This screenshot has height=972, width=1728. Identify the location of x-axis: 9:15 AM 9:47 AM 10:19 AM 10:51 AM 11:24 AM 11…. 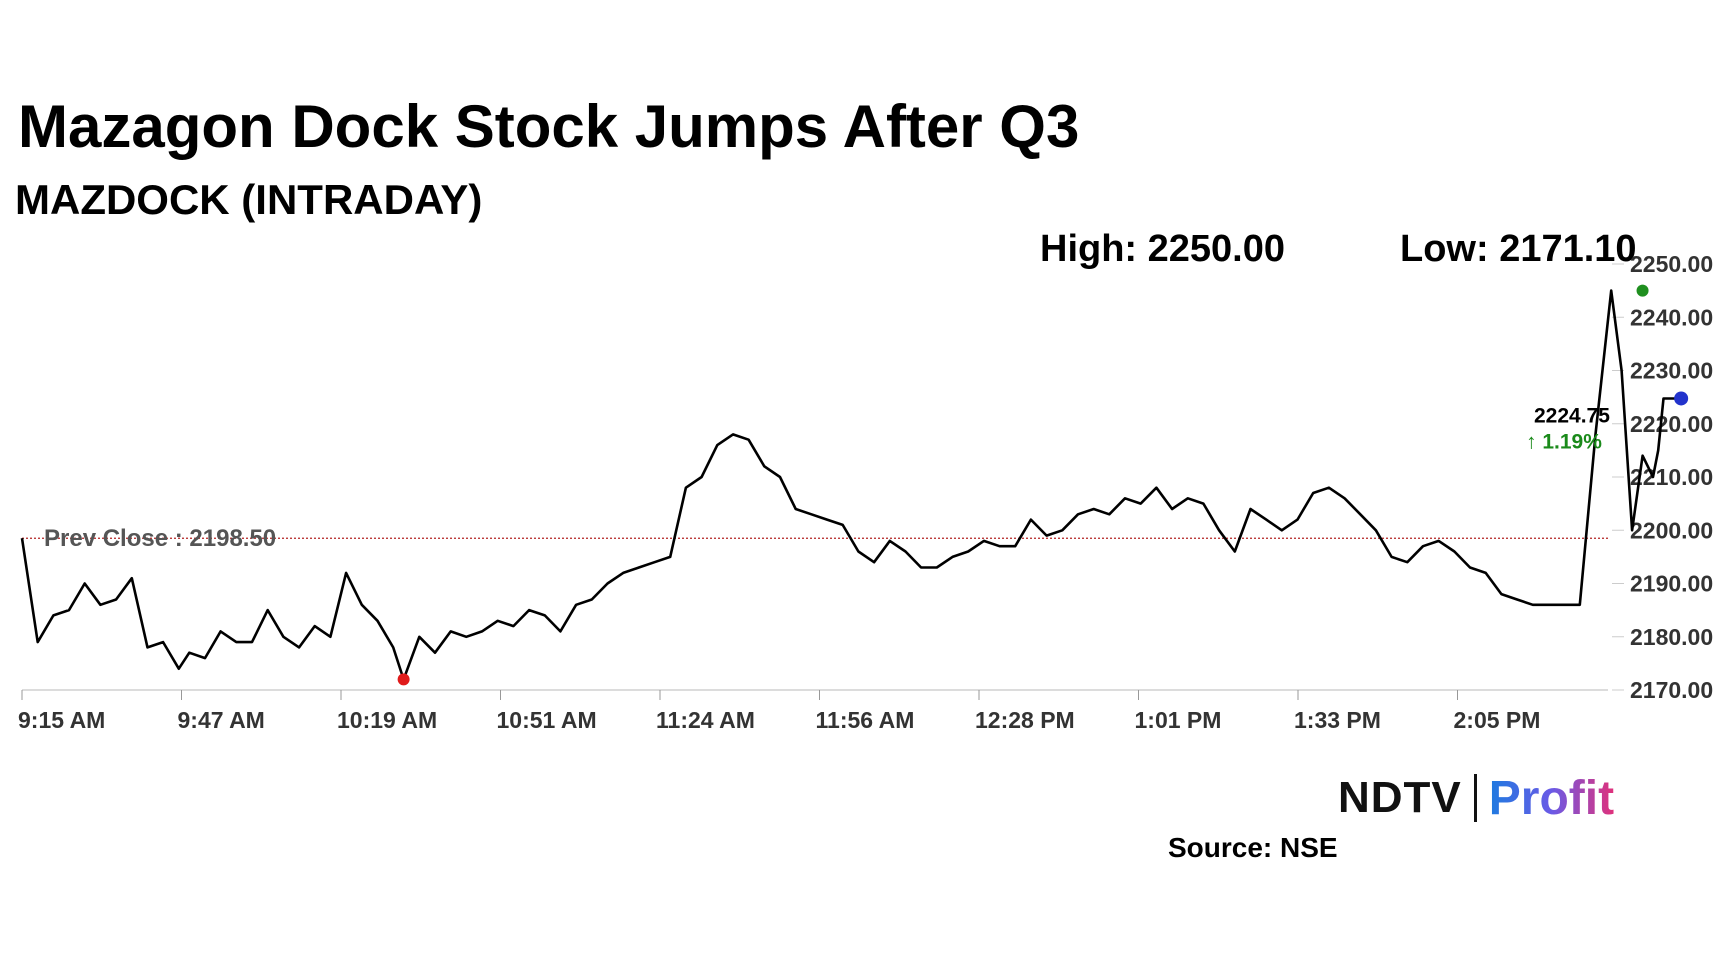
(813, 711).